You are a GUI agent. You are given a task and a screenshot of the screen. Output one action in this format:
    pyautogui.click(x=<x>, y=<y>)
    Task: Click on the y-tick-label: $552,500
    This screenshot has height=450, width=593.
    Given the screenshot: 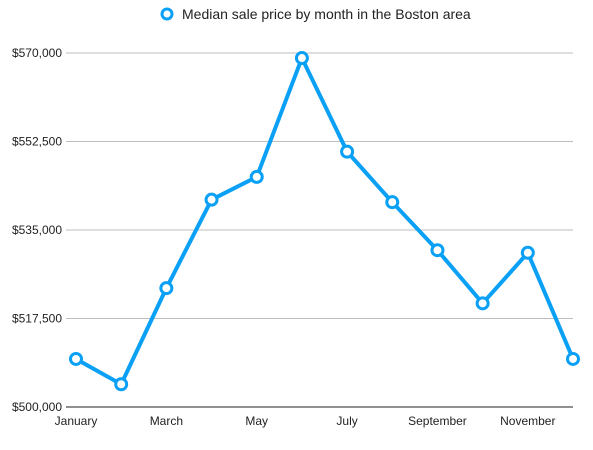 What is the action you would take?
    pyautogui.click(x=37, y=142)
    